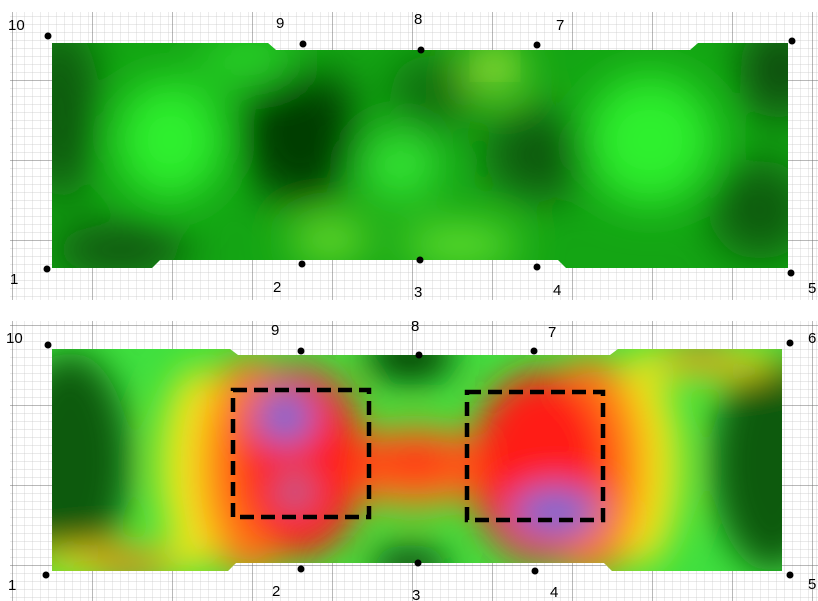  What do you see at coordinates (535, 456) in the screenshot?
I see `highlight-box-right` at bounding box center [535, 456].